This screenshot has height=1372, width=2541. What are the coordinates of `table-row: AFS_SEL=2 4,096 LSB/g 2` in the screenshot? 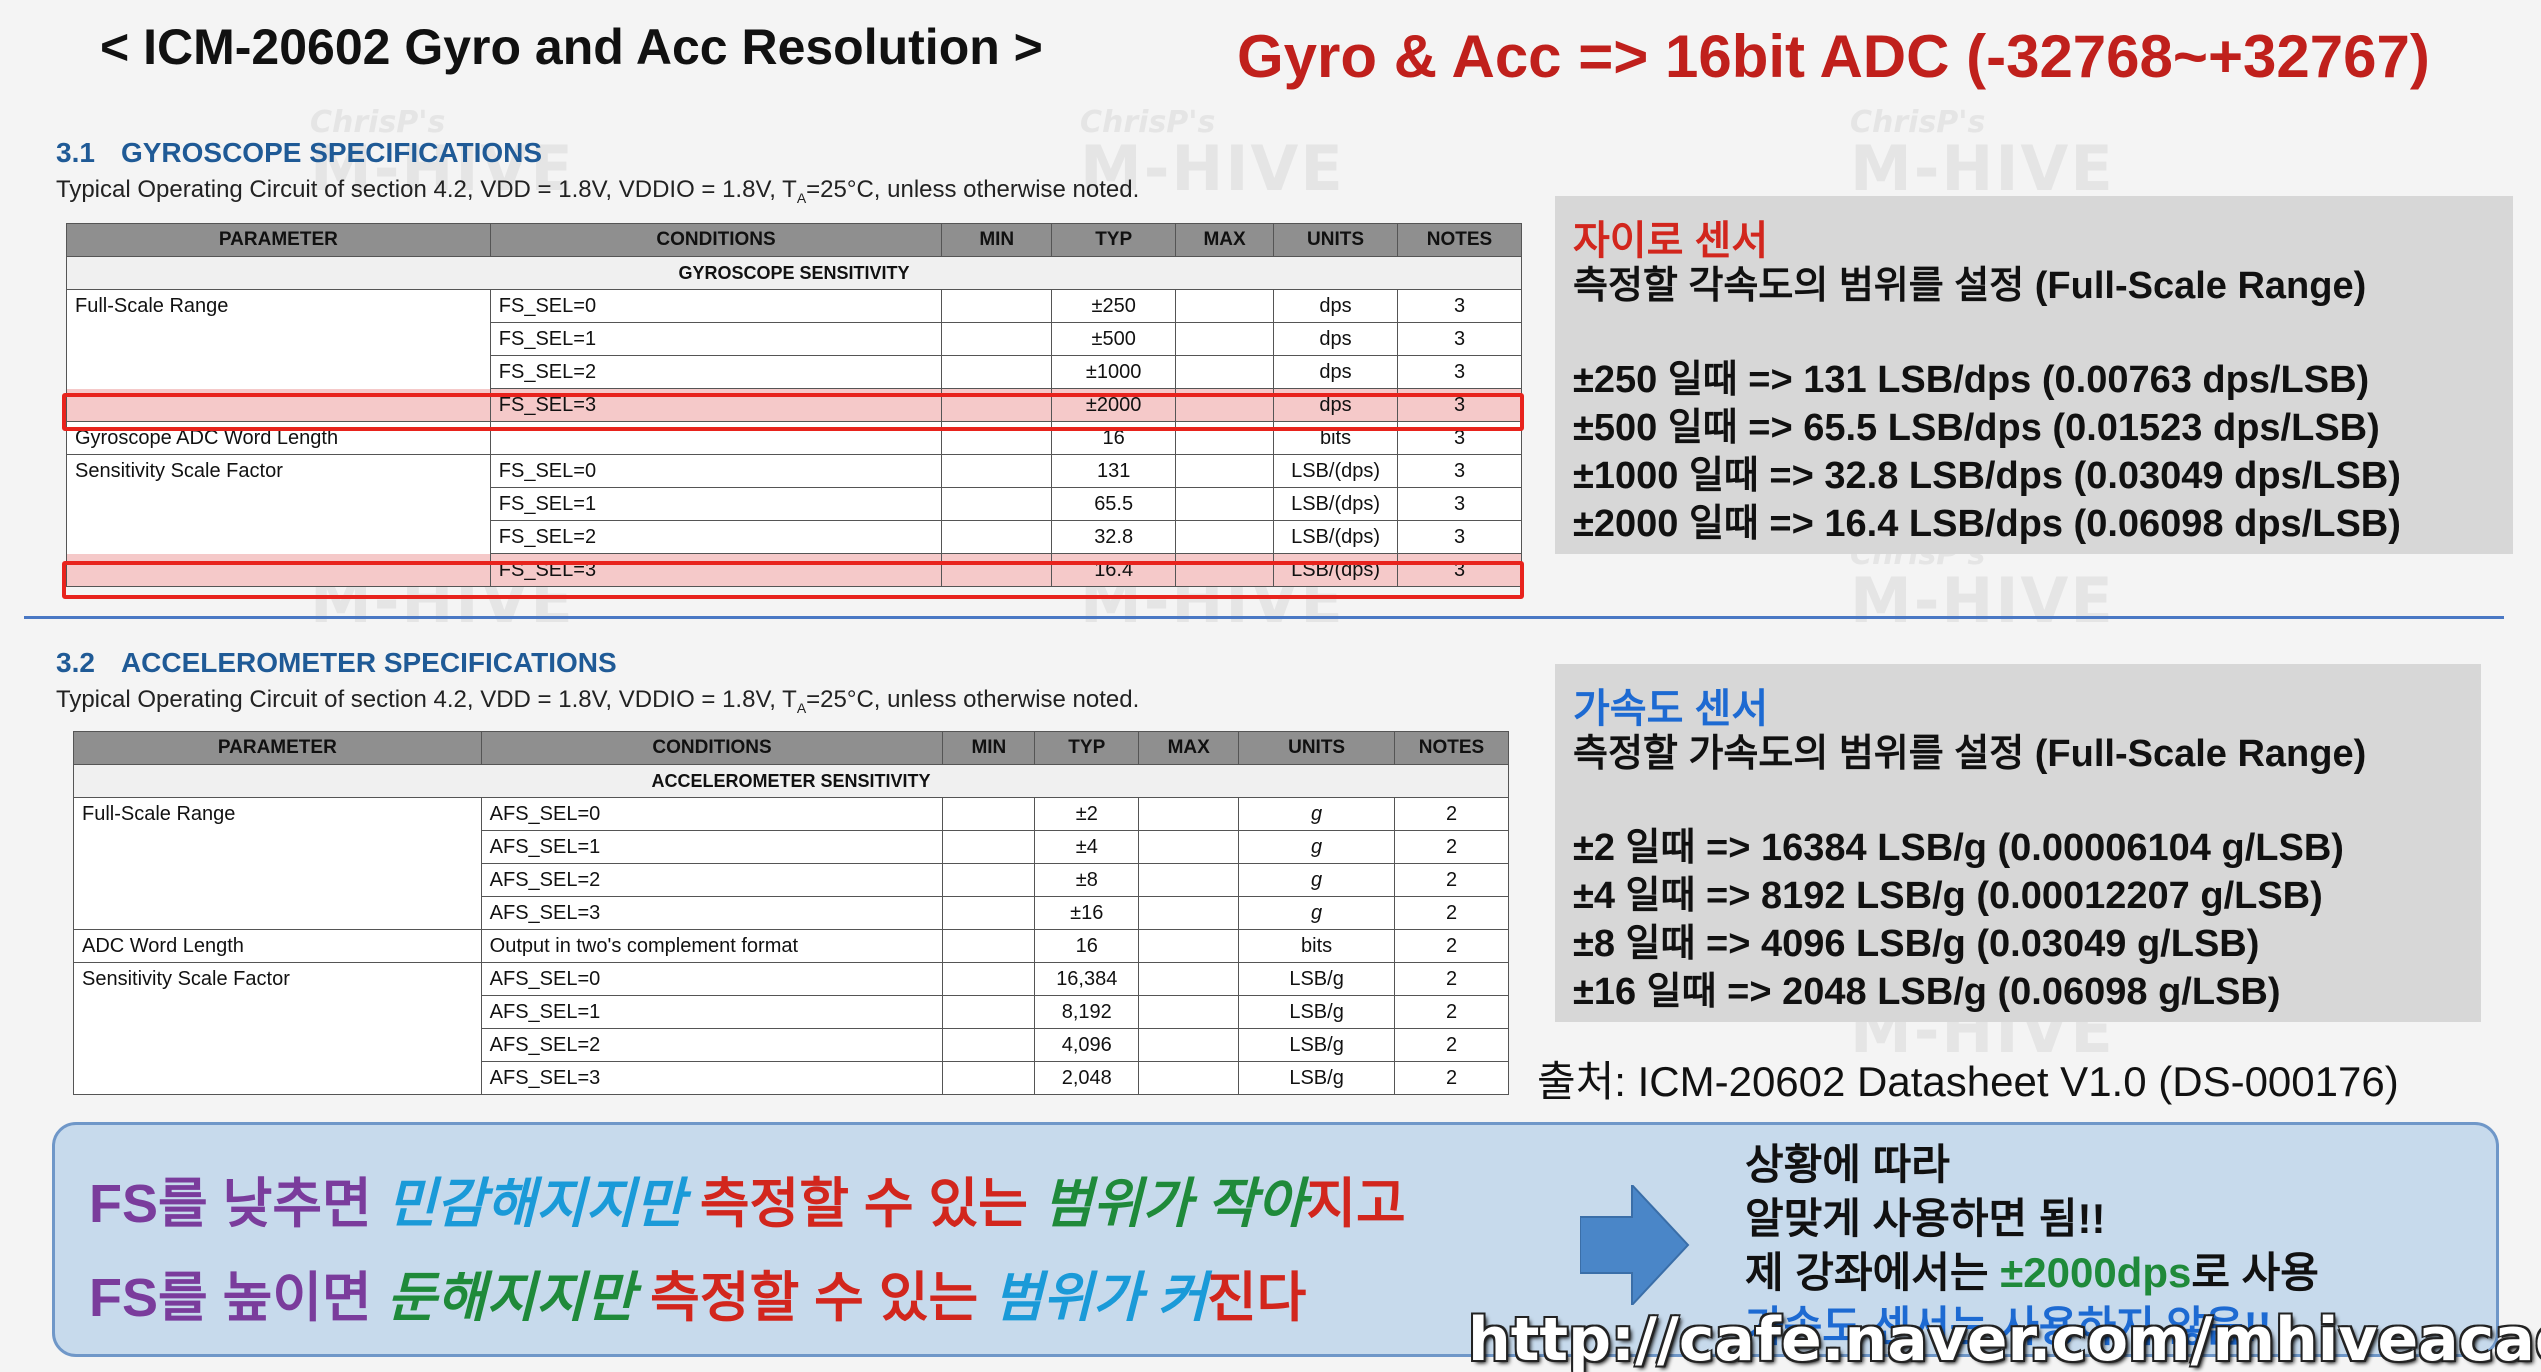 It's located at (791, 1045).